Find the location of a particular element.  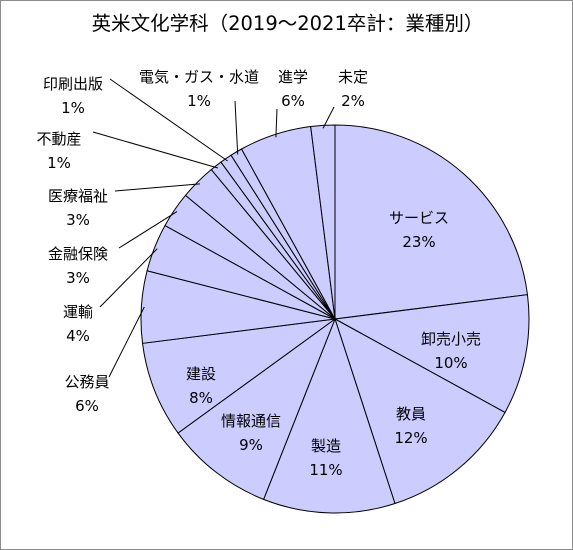

slice-label: 教員 is located at coordinates (411, 414).